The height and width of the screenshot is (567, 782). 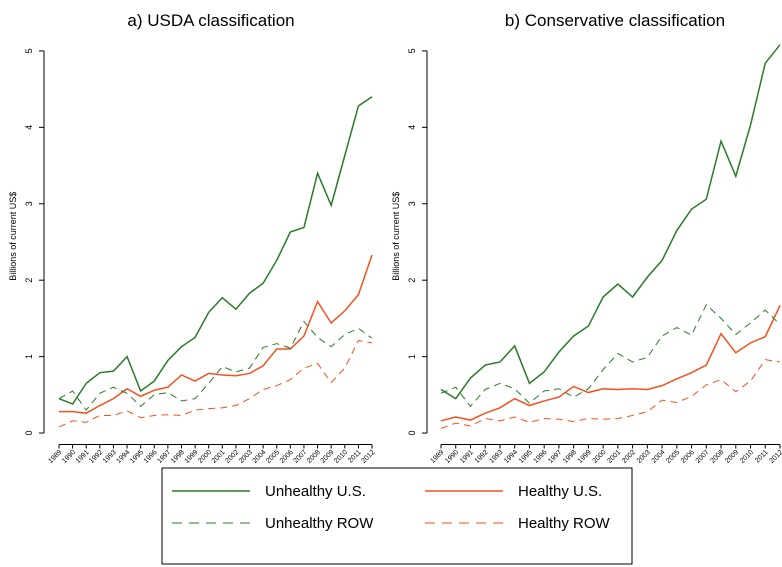 I want to click on legend-label: Healthy U.S., so click(x=560, y=491).